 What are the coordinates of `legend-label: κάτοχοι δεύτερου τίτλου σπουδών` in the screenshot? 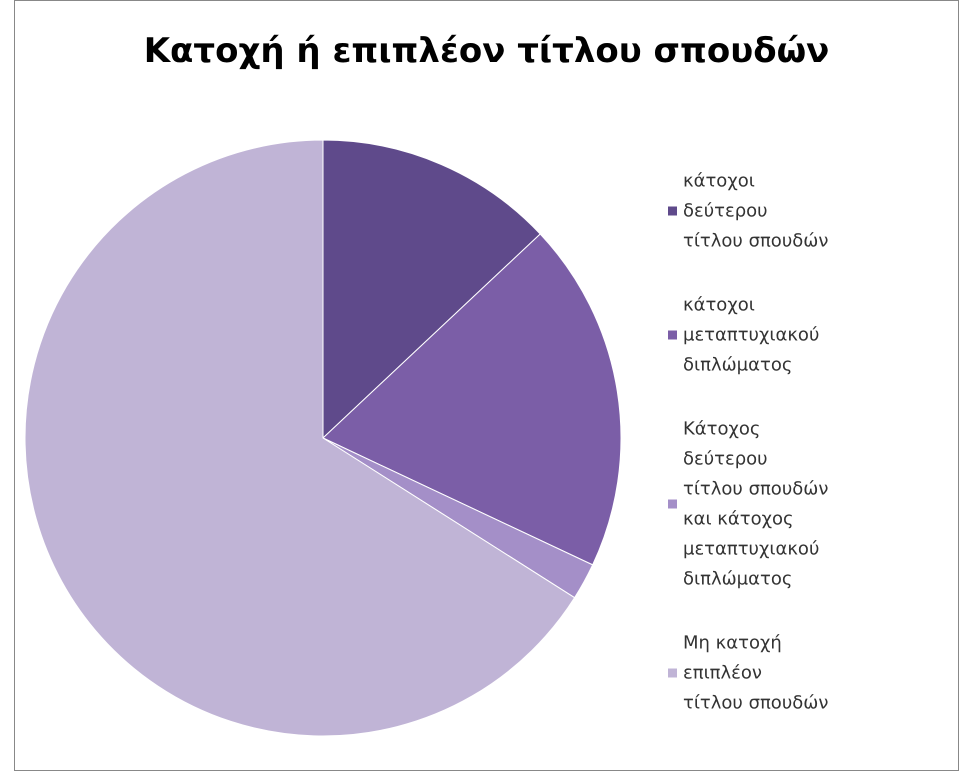 It's located at (755, 211).